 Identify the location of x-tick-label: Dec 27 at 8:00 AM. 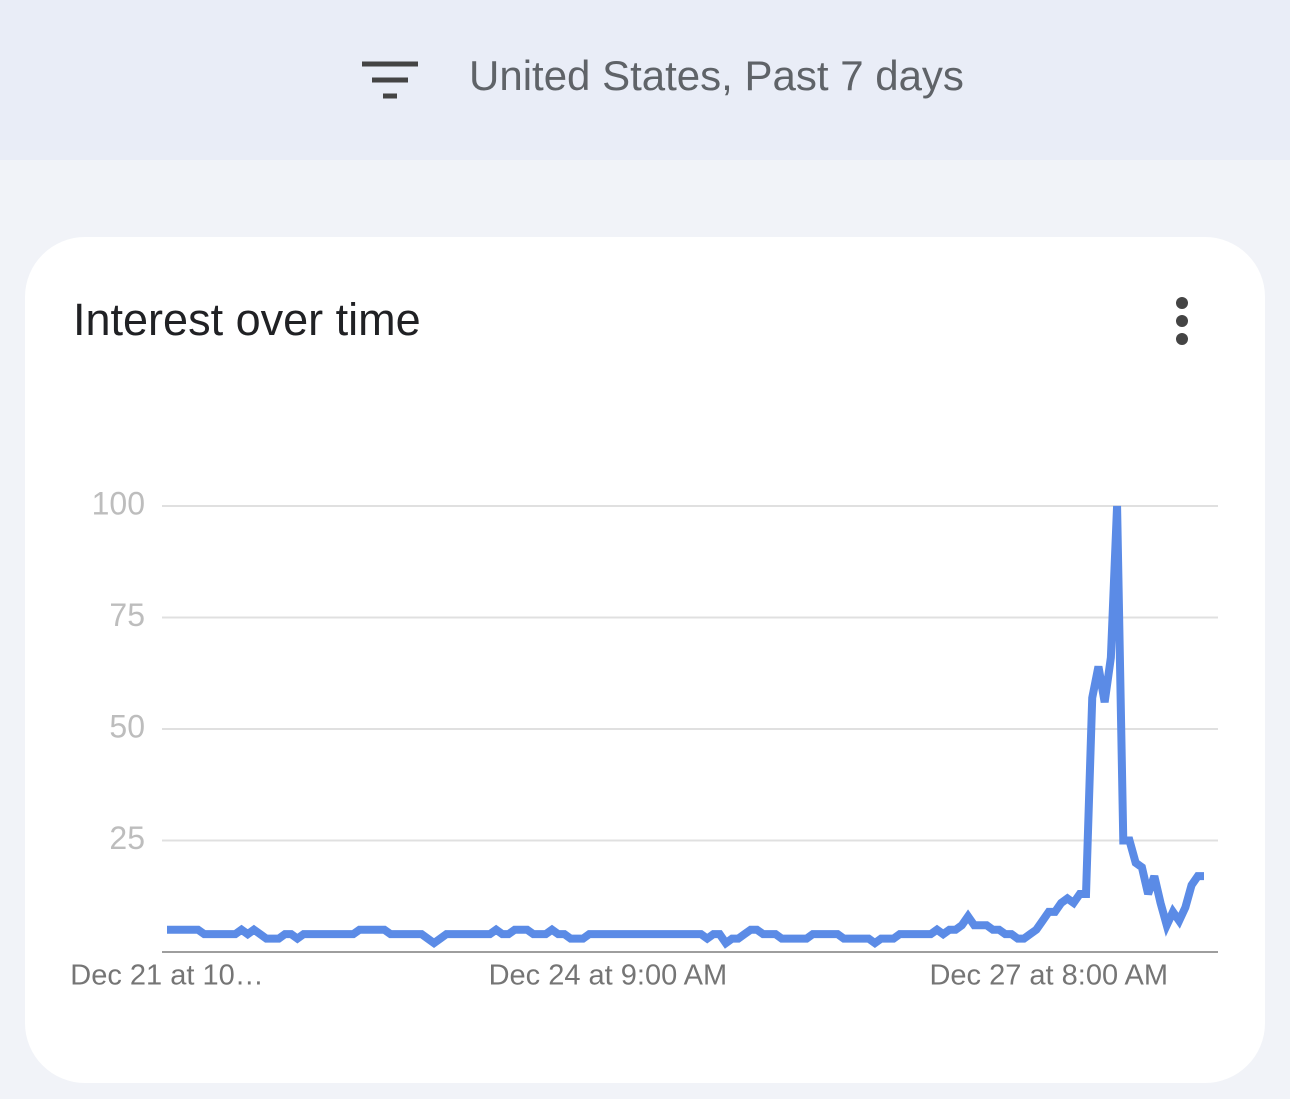
(1048, 976).